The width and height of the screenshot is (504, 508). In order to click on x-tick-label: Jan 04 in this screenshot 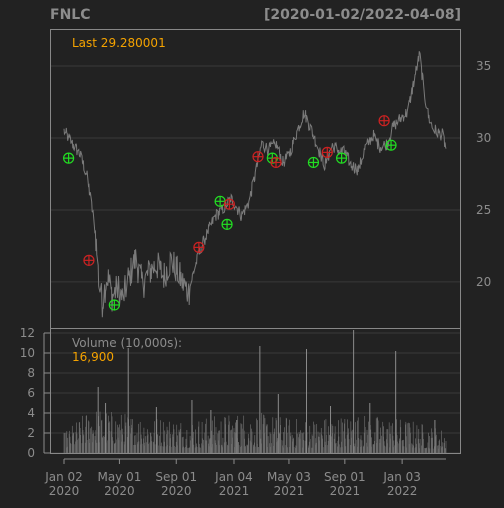, I will do `click(233, 477)`.